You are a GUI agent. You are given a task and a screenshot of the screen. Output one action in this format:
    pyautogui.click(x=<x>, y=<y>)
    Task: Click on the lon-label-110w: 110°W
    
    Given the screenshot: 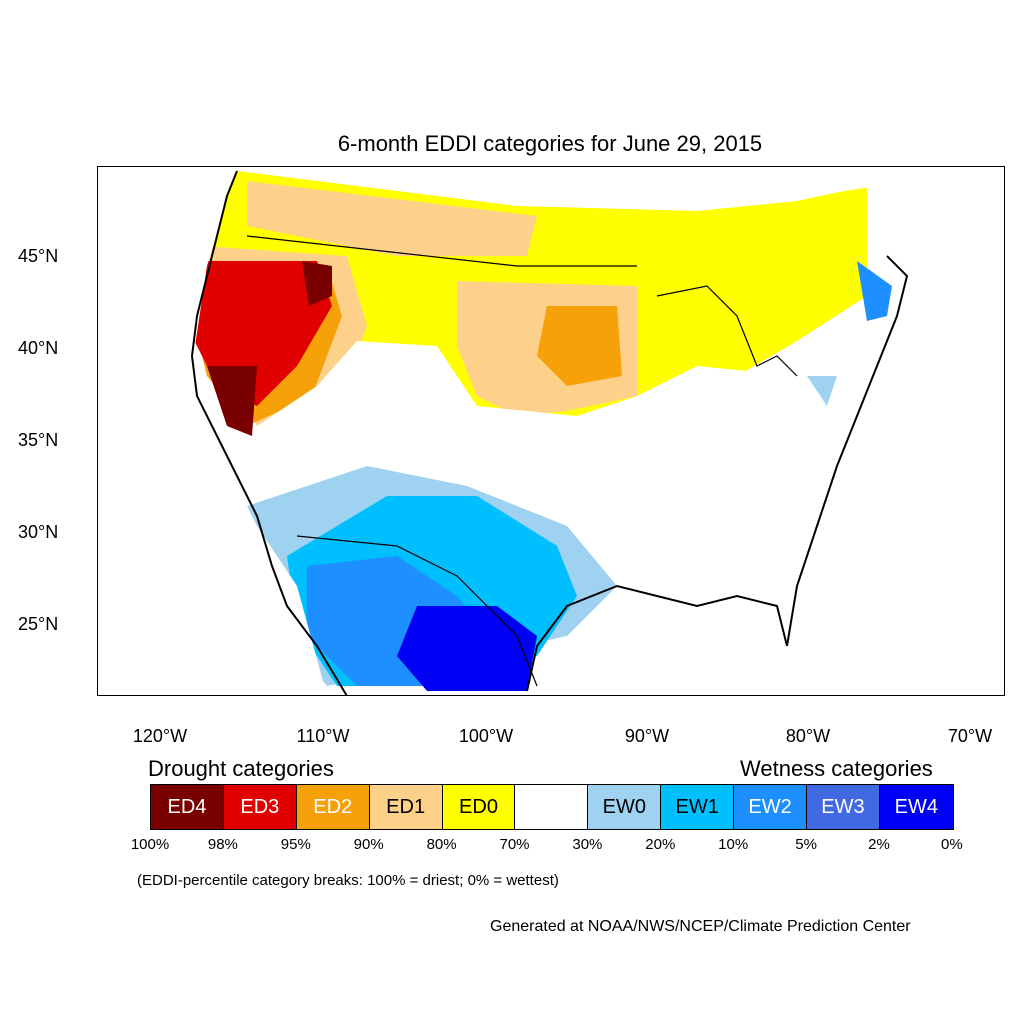 What is the action you would take?
    pyautogui.click(x=323, y=736)
    